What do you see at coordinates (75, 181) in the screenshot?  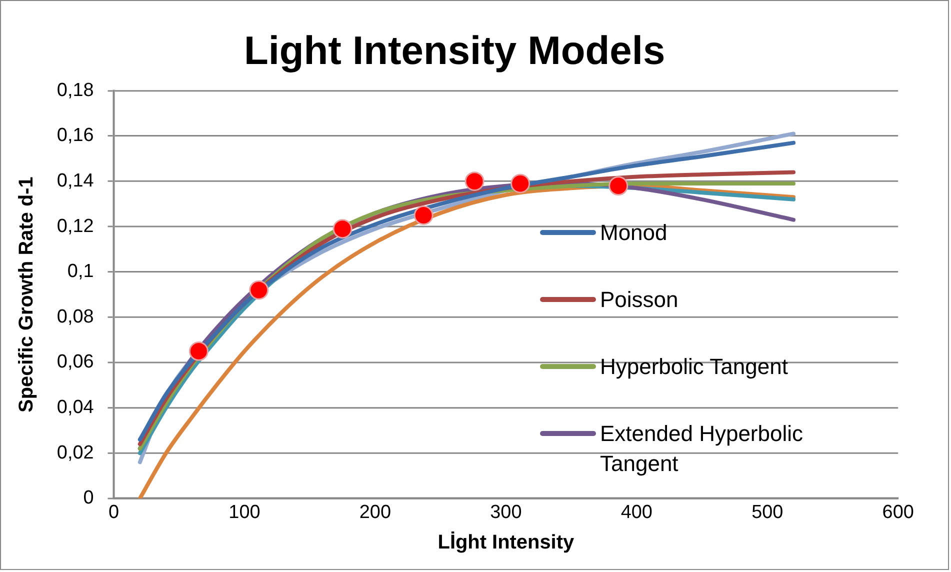 I see `y-tick-label: 0,14` at bounding box center [75, 181].